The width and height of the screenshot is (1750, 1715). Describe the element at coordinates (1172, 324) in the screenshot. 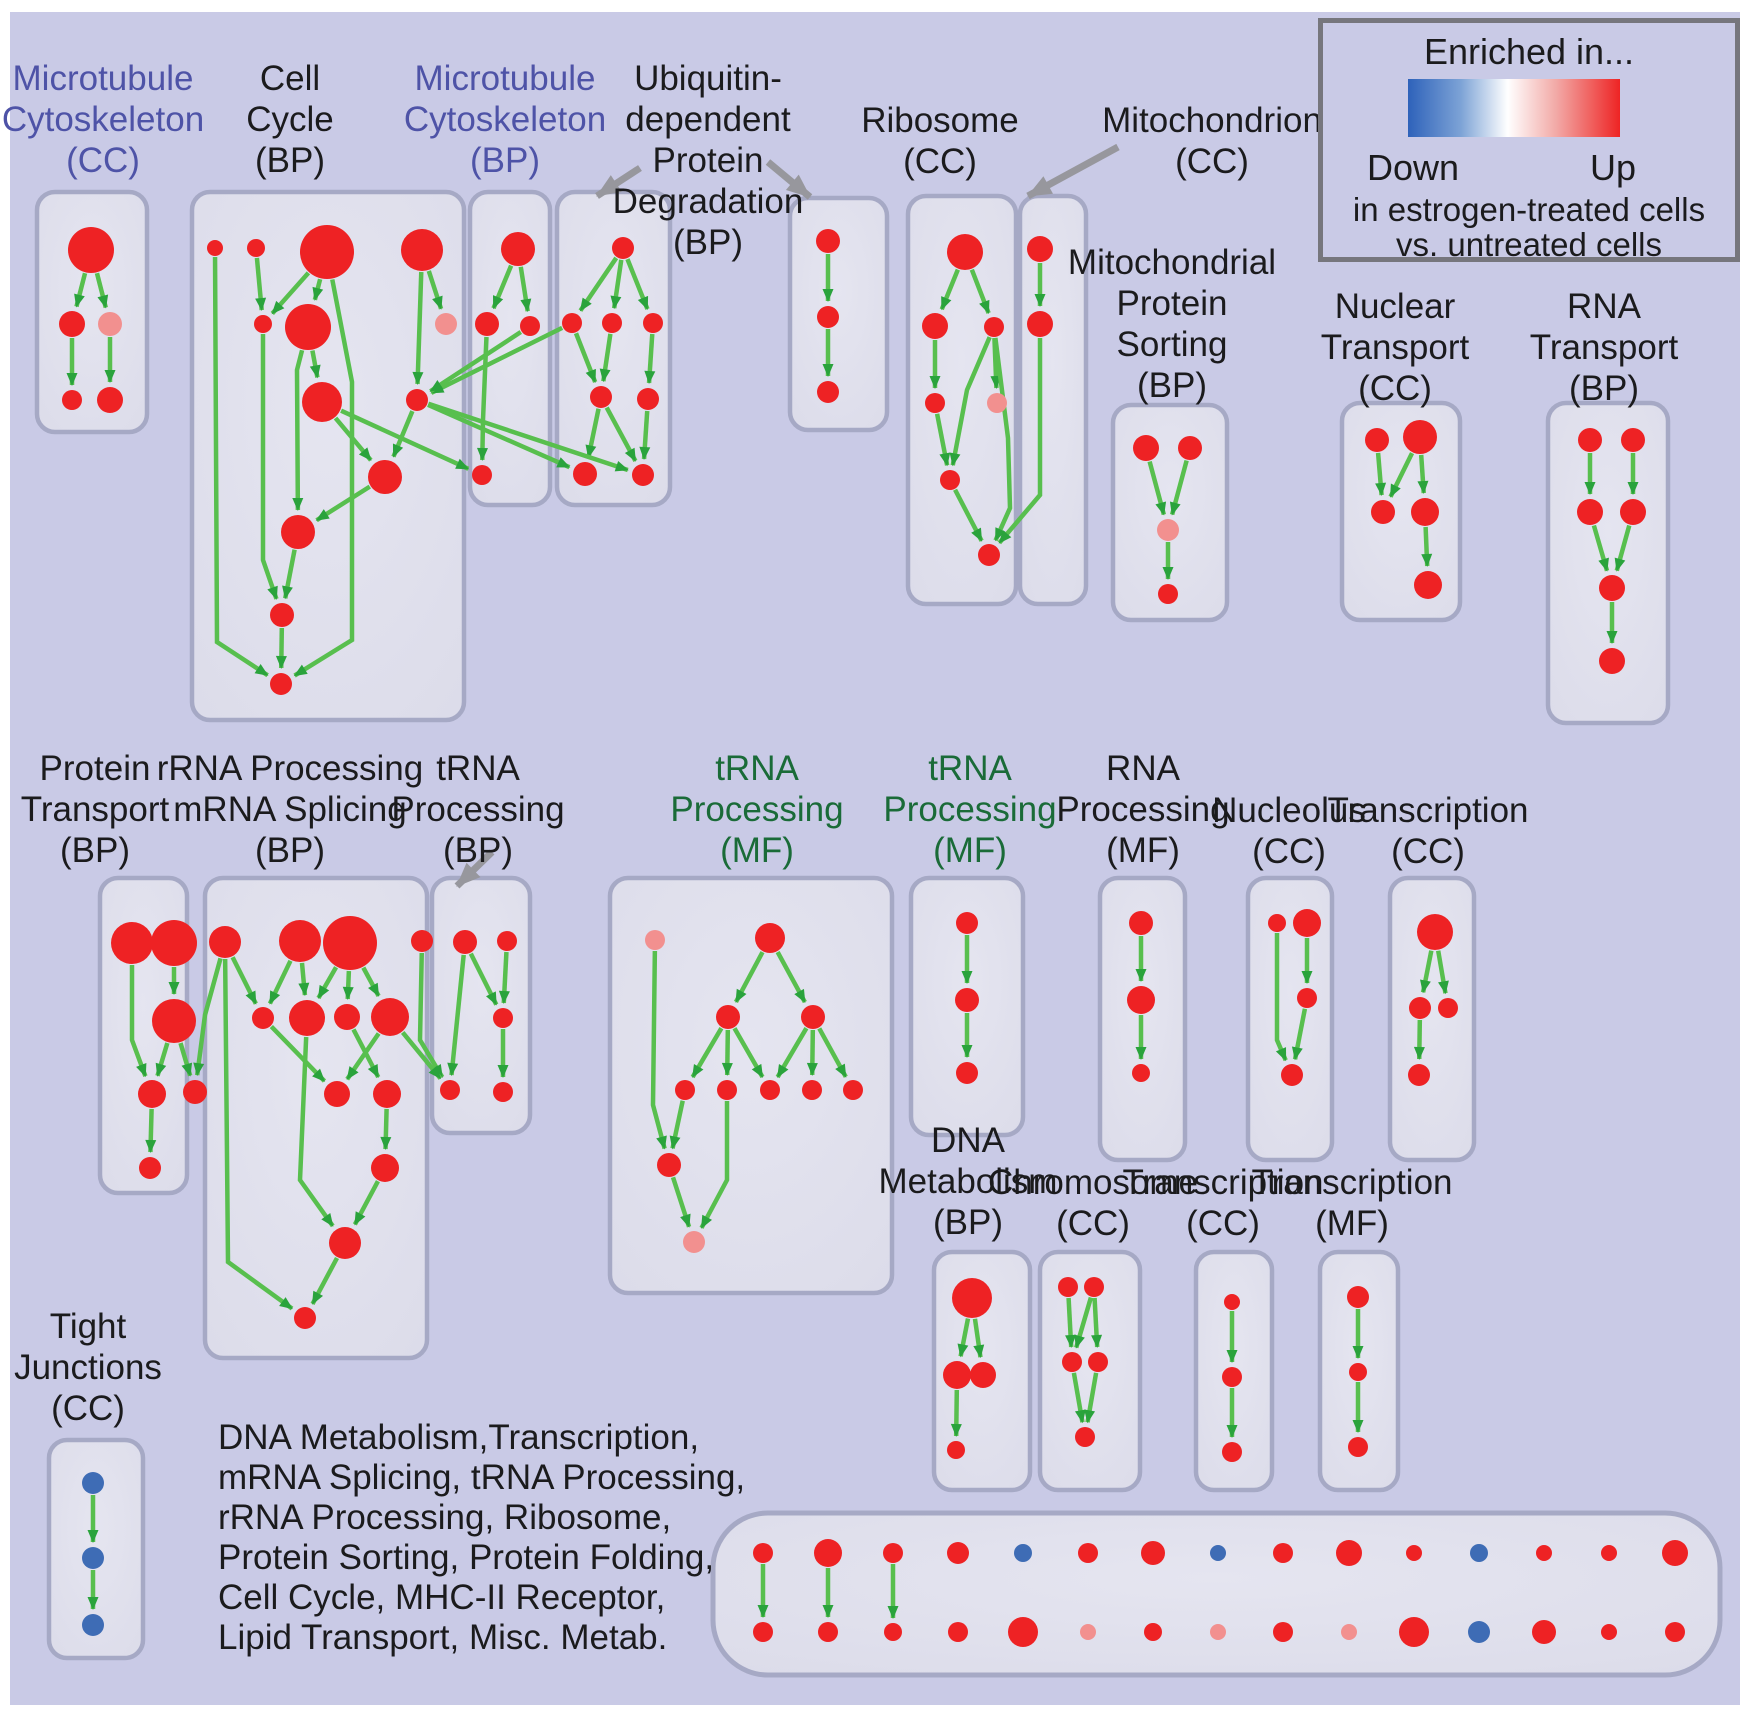

I see `cluster-label-mito-protein-sorting-bp: Mitochondrial Protein Sorting (BP)` at that location.